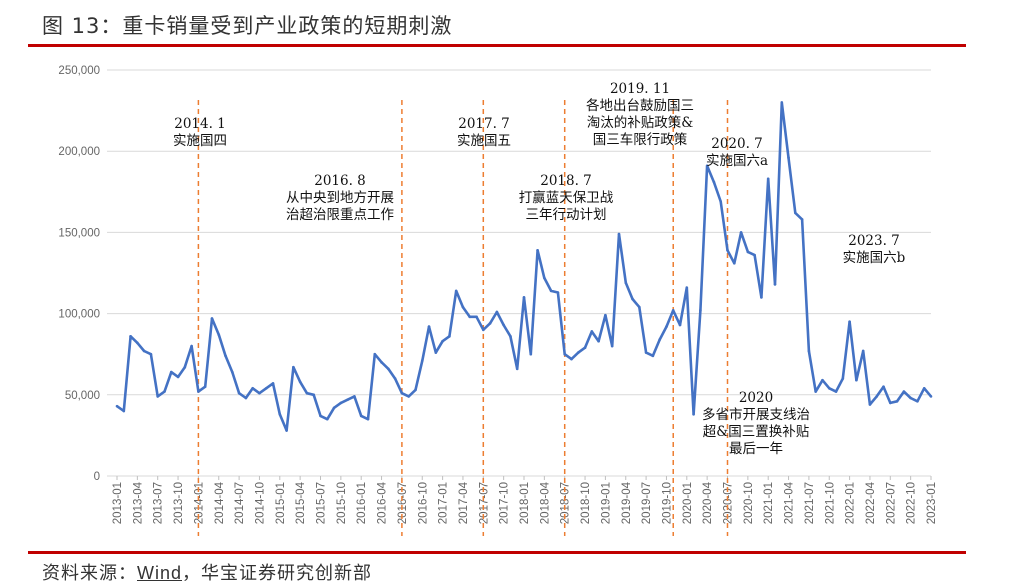 Image resolution: width=1011 pixels, height=588 pixels. What do you see at coordinates (200, 124) in the screenshot?
I see `annotation-text: 2014. 1` at bounding box center [200, 124].